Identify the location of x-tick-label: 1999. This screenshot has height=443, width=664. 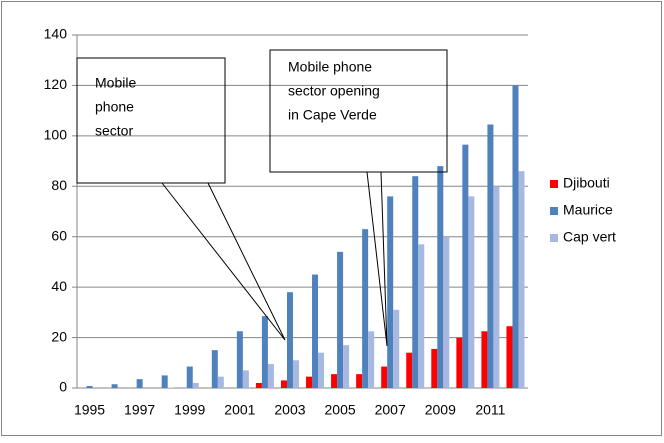
(189, 410).